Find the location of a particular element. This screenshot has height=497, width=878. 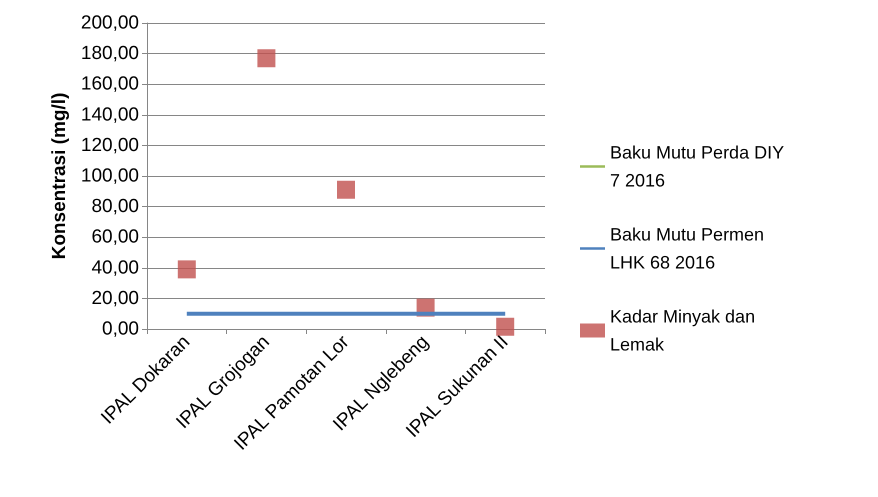

y-tick-label: 140,00 is located at coordinates (109, 115).